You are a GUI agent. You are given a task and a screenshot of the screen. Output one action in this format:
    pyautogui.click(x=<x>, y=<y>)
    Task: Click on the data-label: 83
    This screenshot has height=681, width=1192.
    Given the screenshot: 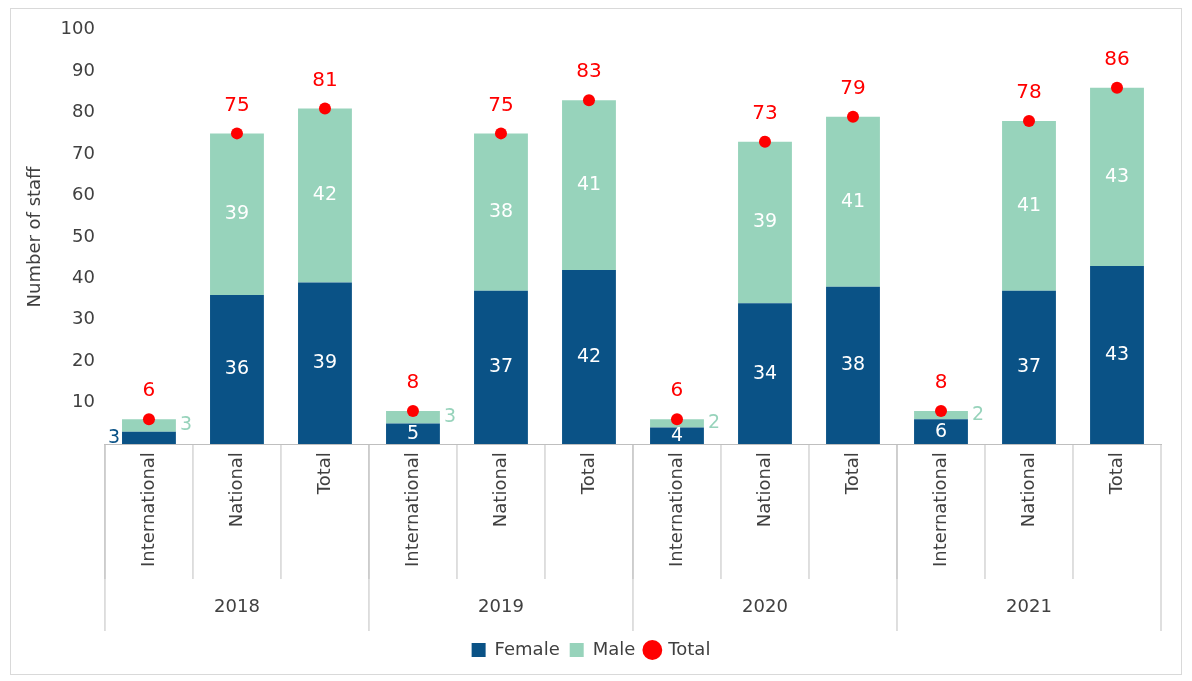 What is the action you would take?
    pyautogui.click(x=589, y=70)
    